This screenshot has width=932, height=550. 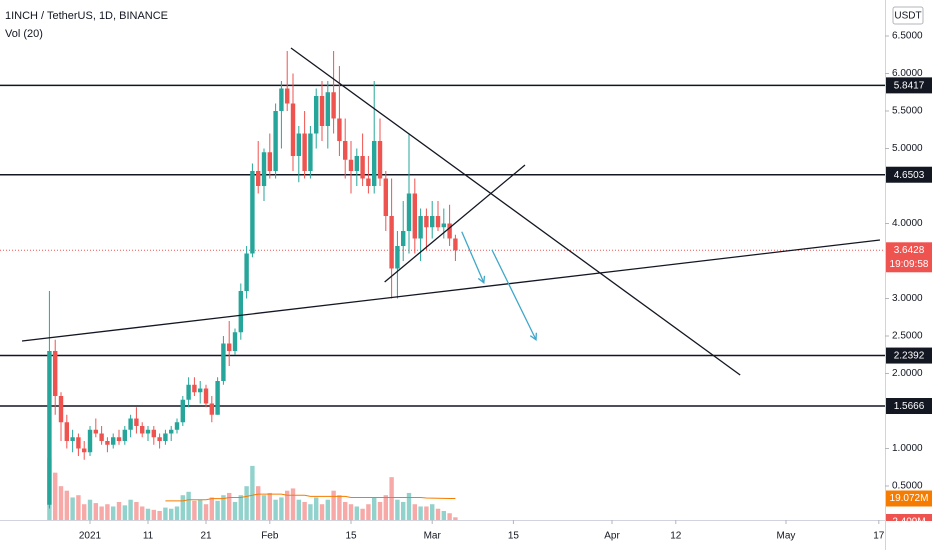 What do you see at coordinates (907, 373) in the screenshot?
I see `y-tick-label: 2.0000` at bounding box center [907, 373].